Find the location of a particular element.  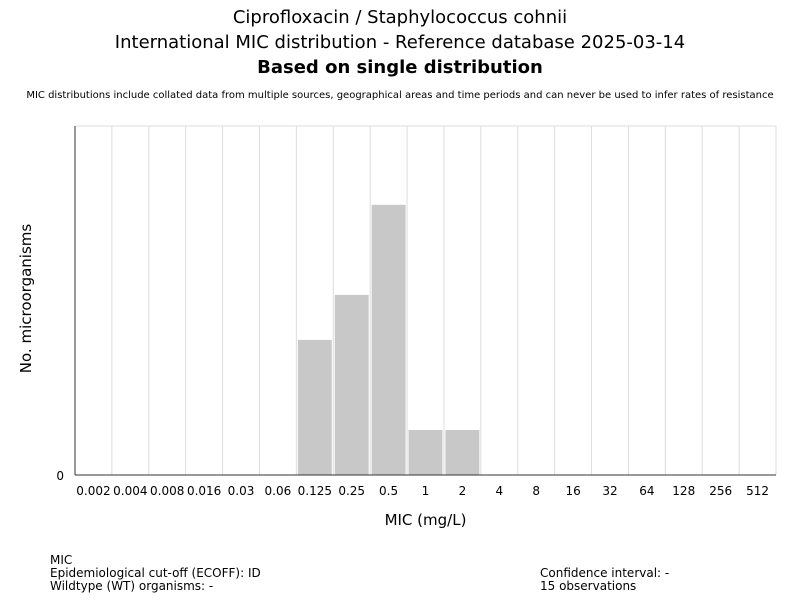

x-tick-label: 16 is located at coordinates (572, 491).